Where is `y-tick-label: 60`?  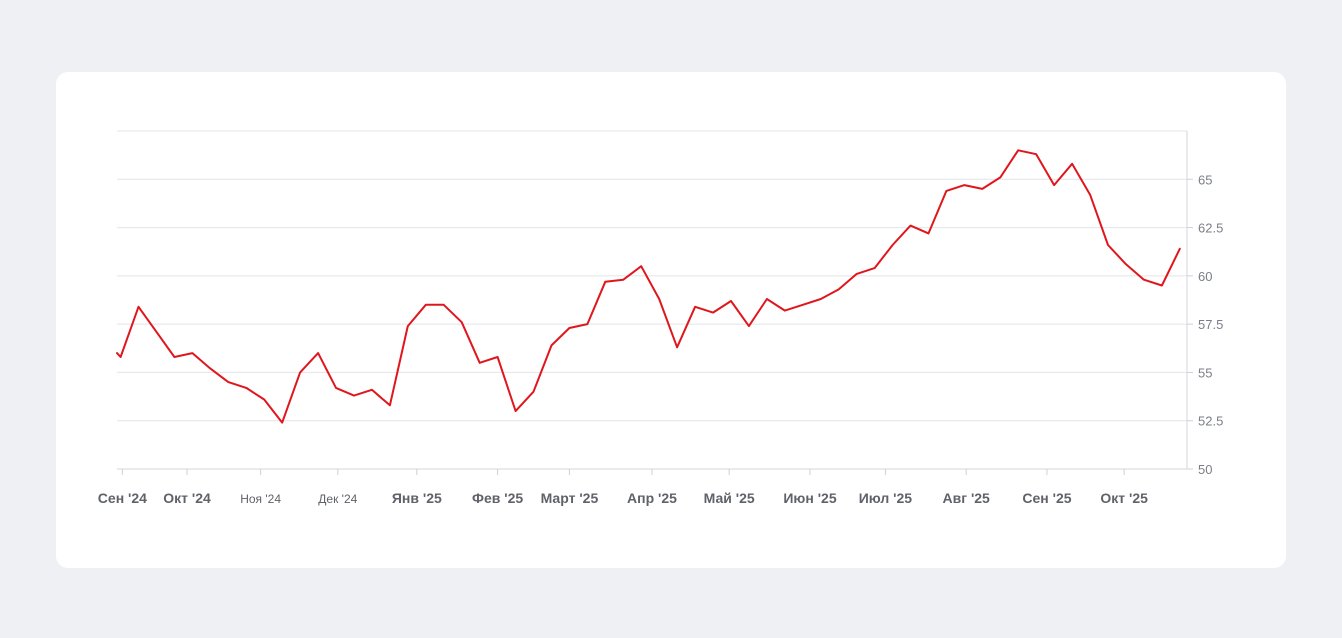 y-tick-label: 60 is located at coordinates (1205, 276).